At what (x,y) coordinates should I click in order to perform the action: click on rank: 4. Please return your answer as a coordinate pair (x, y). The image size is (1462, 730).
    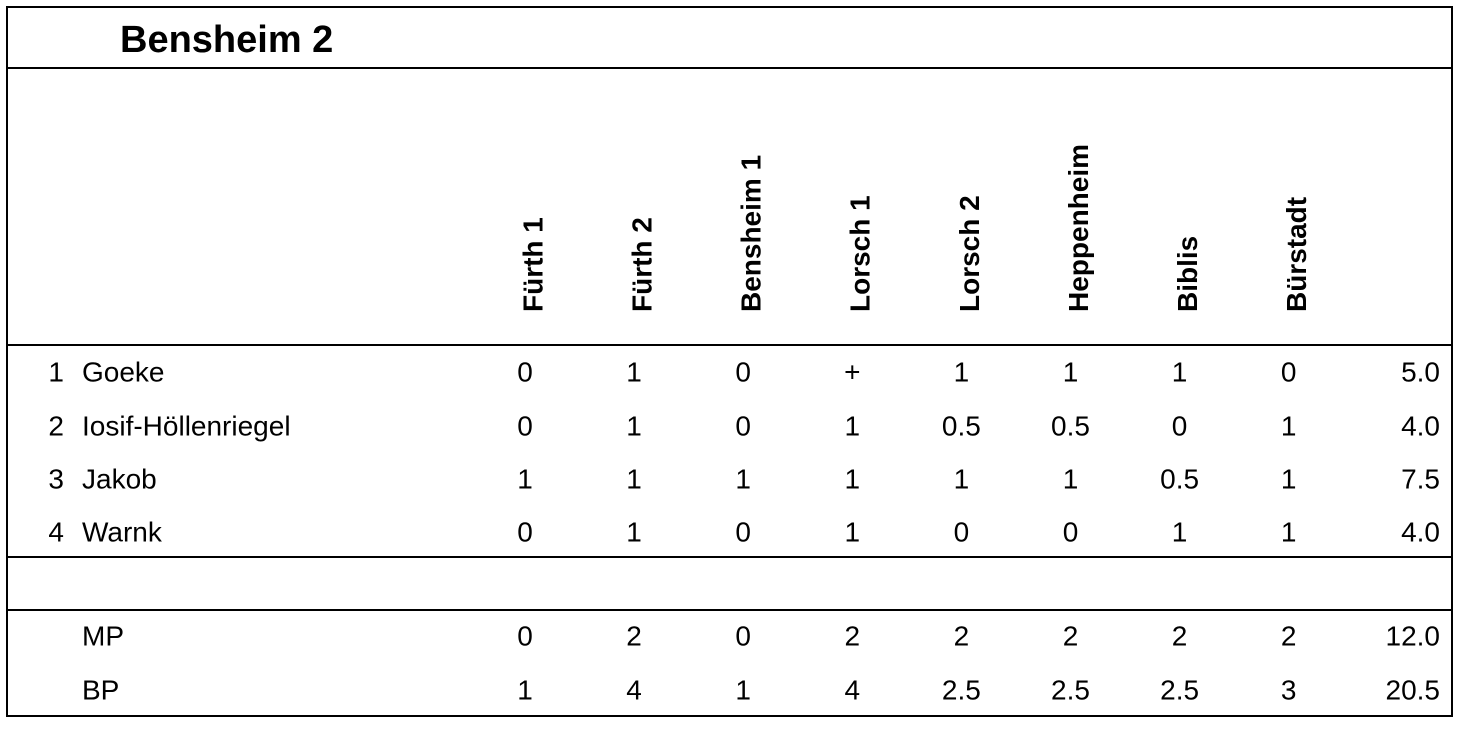
    Looking at the image, I should click on (56, 531).